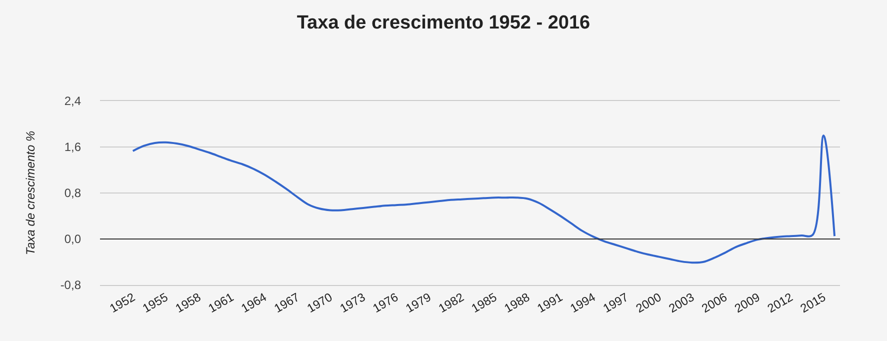  Describe the element at coordinates (73, 239) in the screenshot. I see `y-tick-label: 0,0` at that location.